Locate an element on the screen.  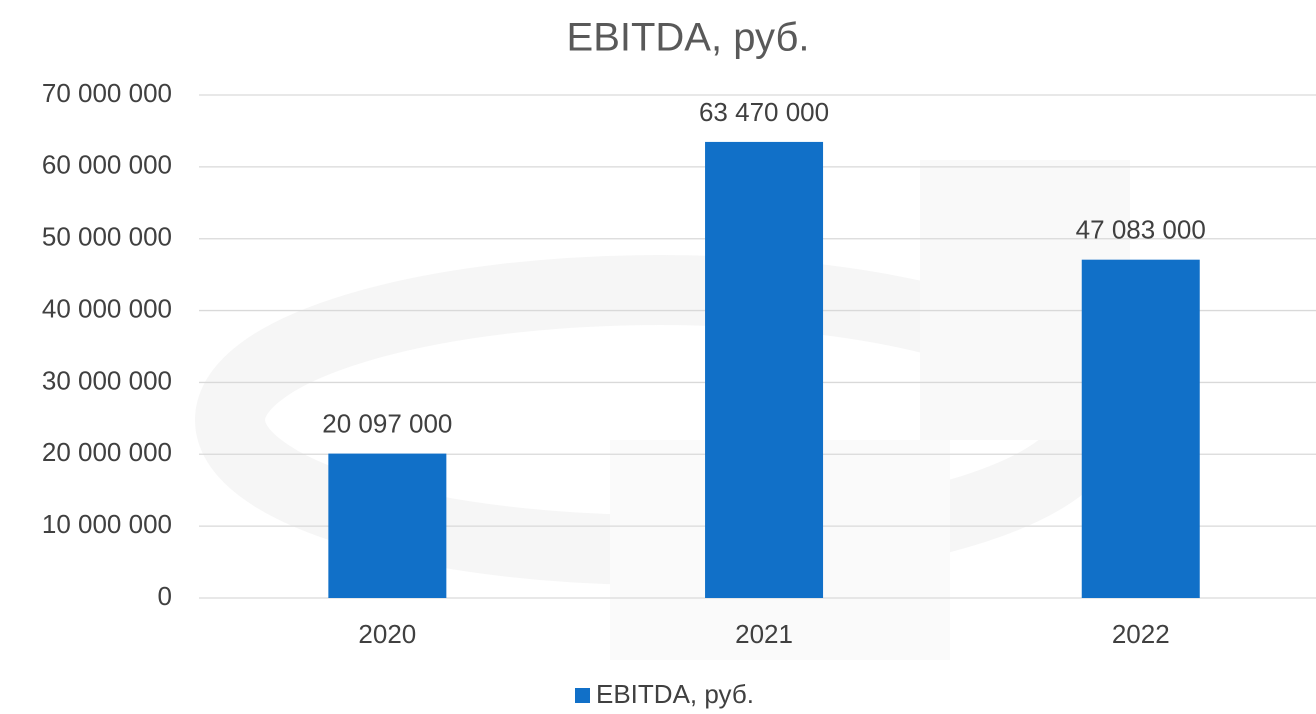
y-tick-label: 70 000 000 is located at coordinates (107, 93).